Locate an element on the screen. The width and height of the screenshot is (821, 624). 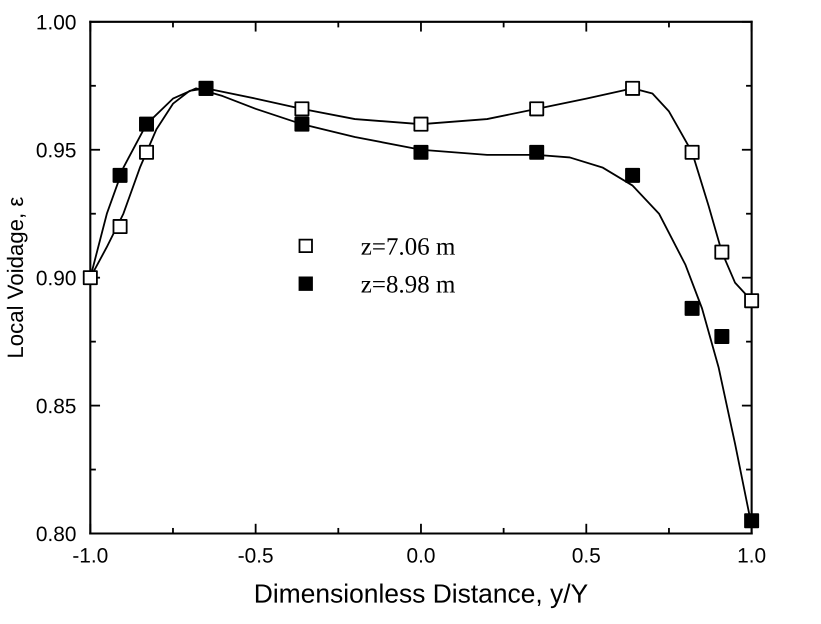
y-axis-title: Local Voidage, ε is located at coordinates (17, 277).